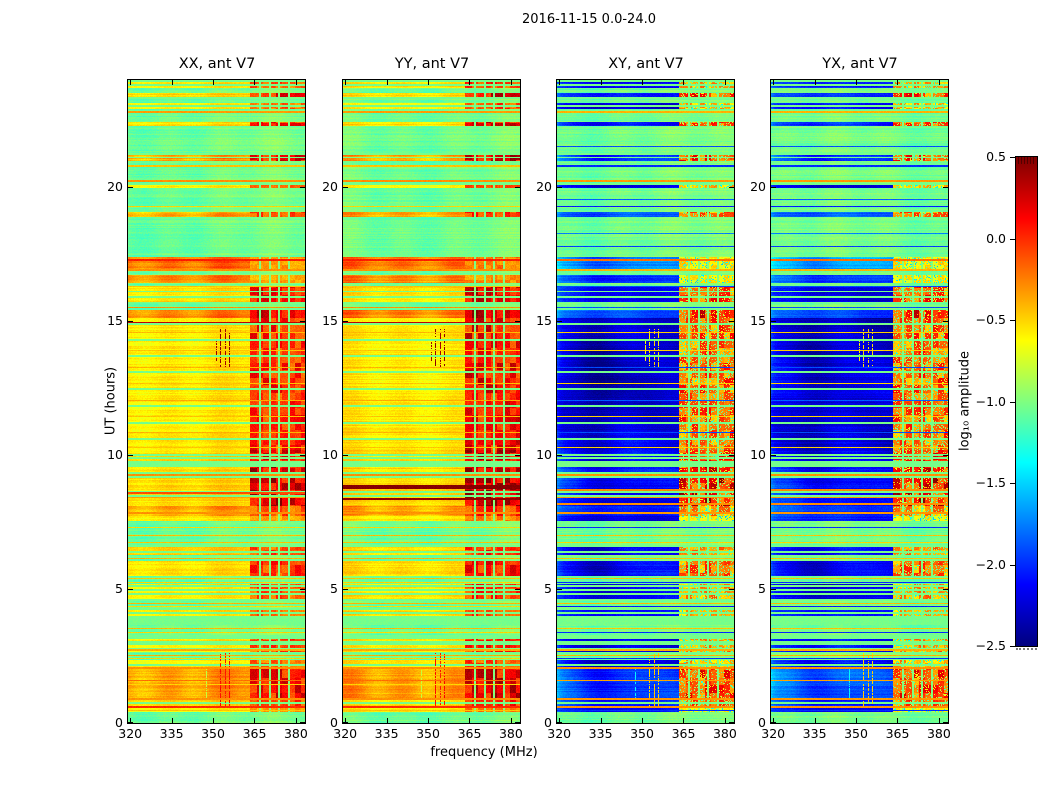 The width and height of the screenshot is (1050, 800). I want to click on figure-title: 2016-11-15 0.0-24.0, so click(589, 19).